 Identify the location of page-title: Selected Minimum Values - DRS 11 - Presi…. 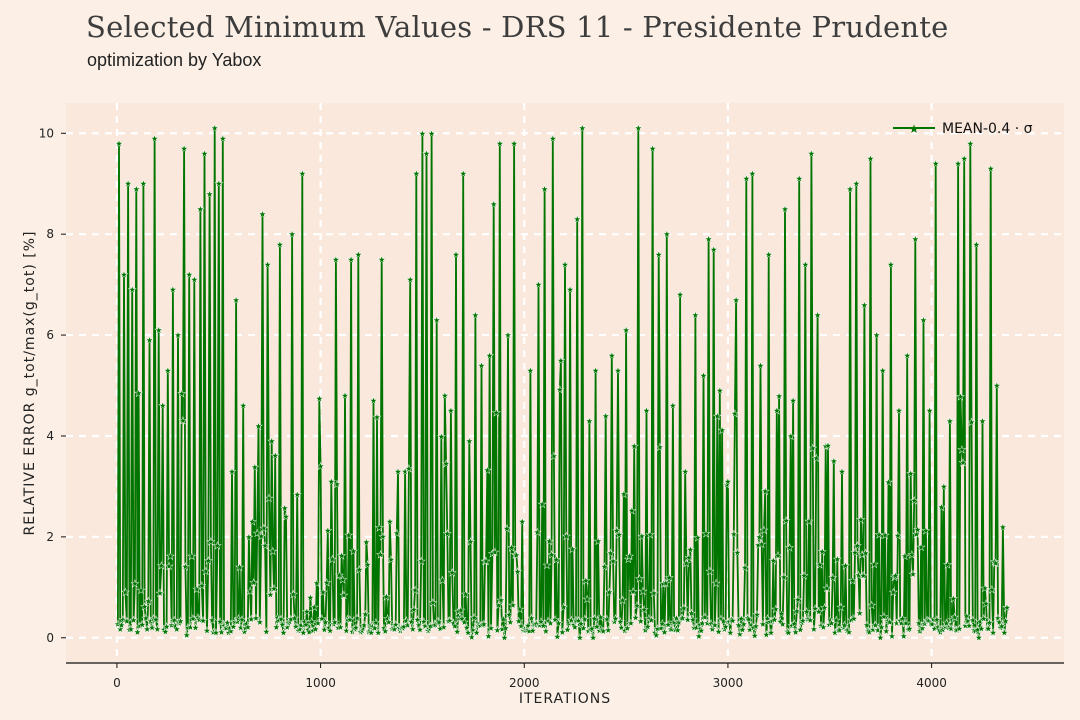
(517, 27).